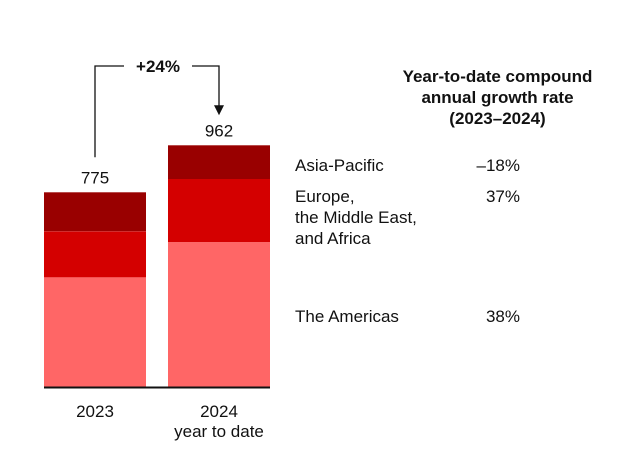 The height and width of the screenshot is (455, 640). Describe the element at coordinates (502, 316) in the screenshot. I see `region-value-americas: 38%` at that location.